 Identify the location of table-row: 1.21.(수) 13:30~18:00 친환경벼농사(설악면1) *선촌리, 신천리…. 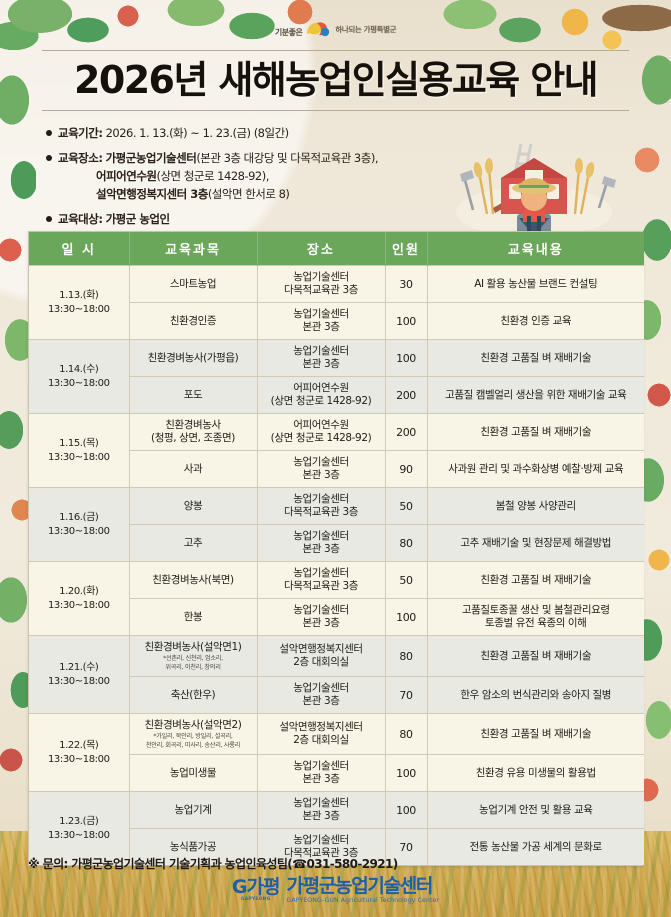
(336, 674).